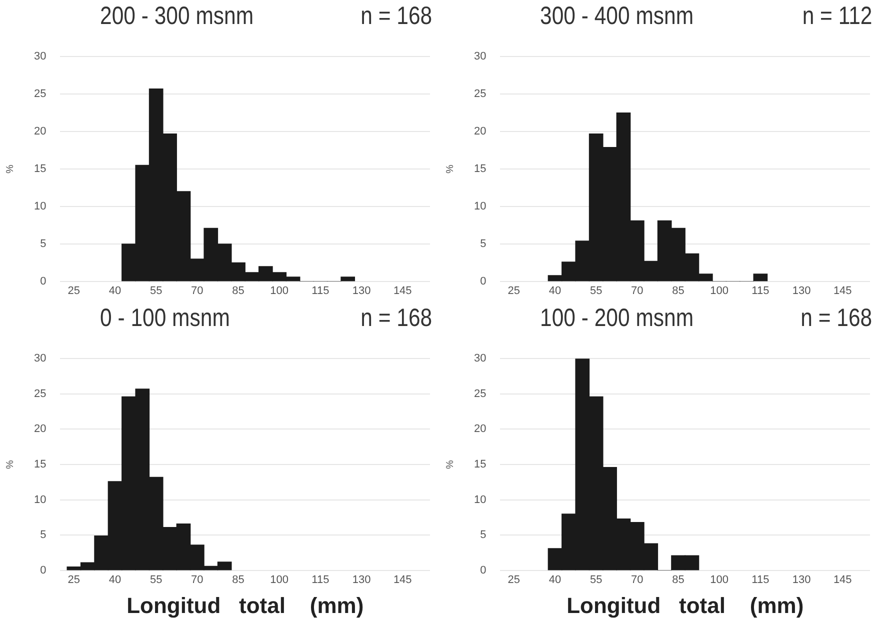 The height and width of the screenshot is (640, 880). I want to click on chart-title: 0 - 100 msnm, so click(165, 319).